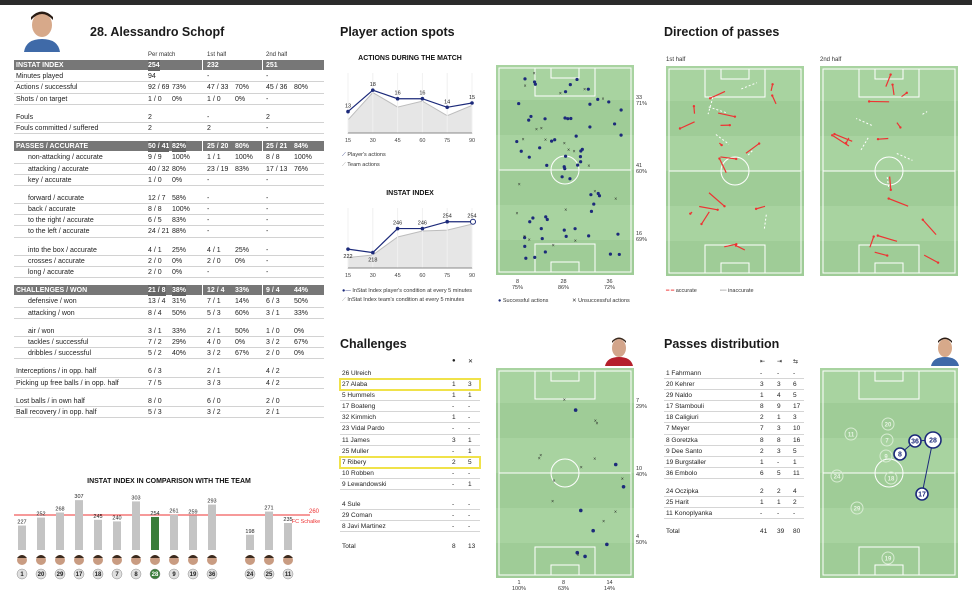  What do you see at coordinates (639, 98) in the screenshot?
I see `zone-count: 33` at bounding box center [639, 98].